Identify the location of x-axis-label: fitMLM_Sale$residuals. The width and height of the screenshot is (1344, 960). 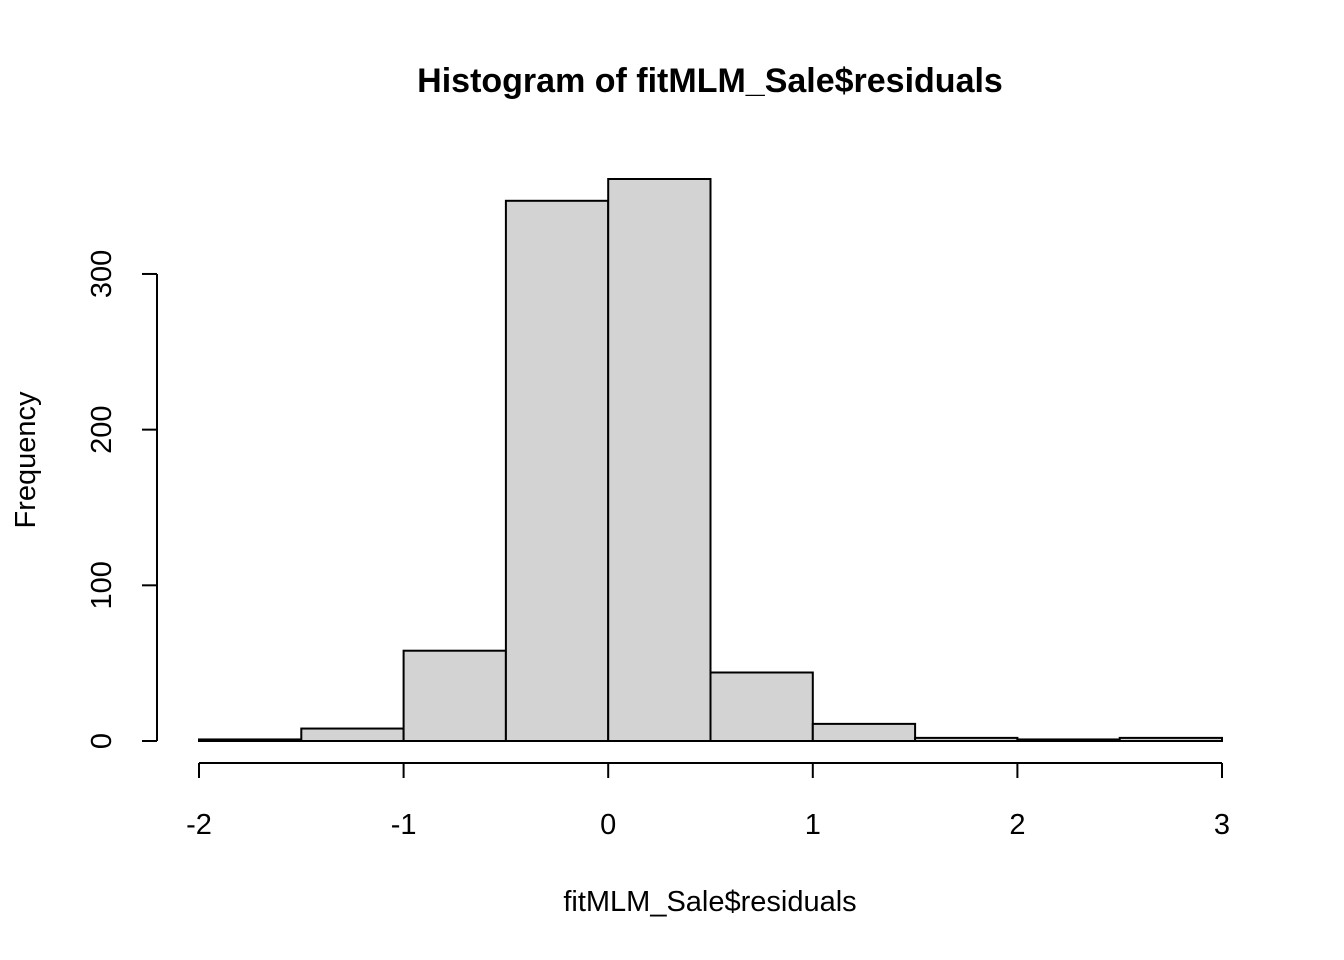
(709, 902).